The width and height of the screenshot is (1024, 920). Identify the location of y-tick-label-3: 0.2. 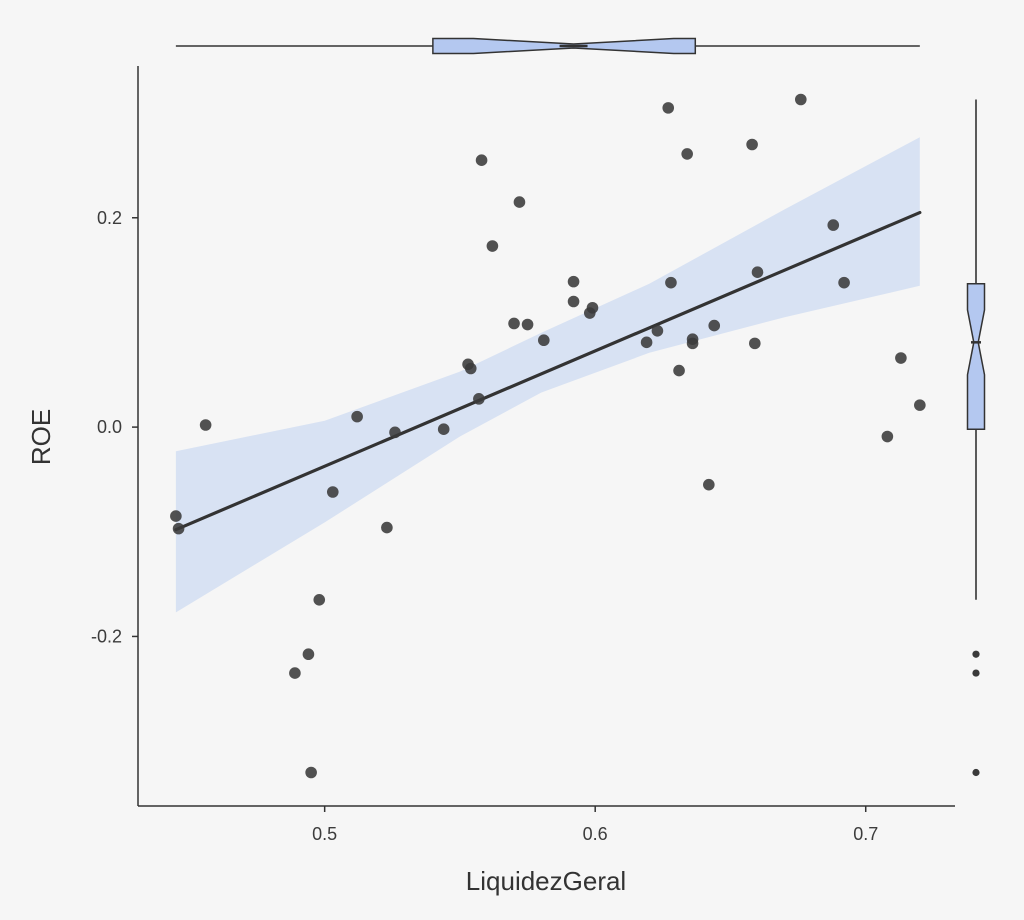
(109, 218).